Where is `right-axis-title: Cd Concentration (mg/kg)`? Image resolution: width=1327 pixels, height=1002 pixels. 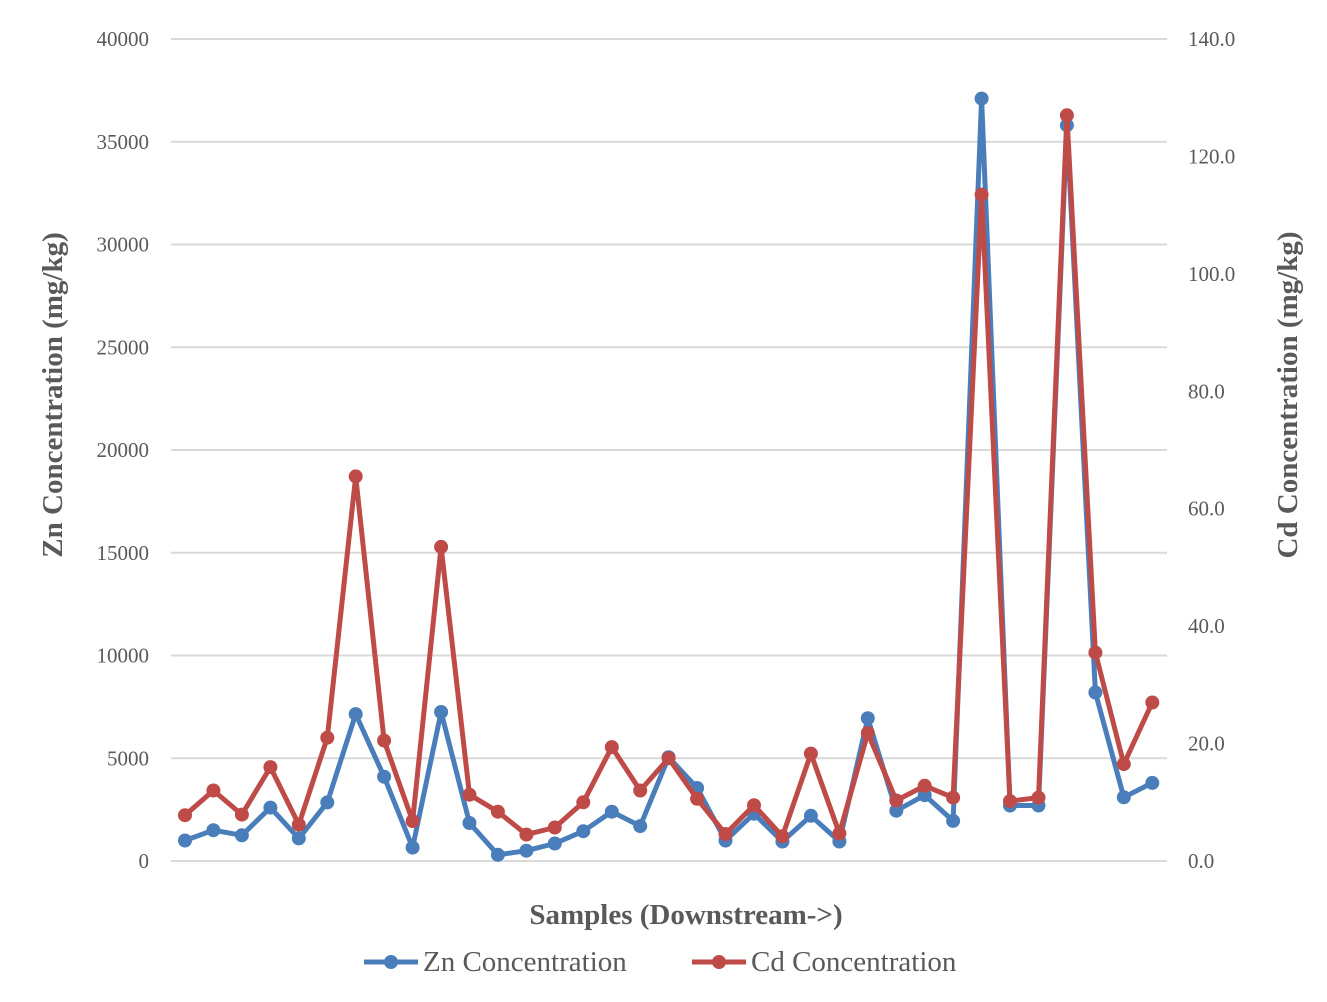 right-axis-title: Cd Concentration (mg/kg) is located at coordinates (1288, 394).